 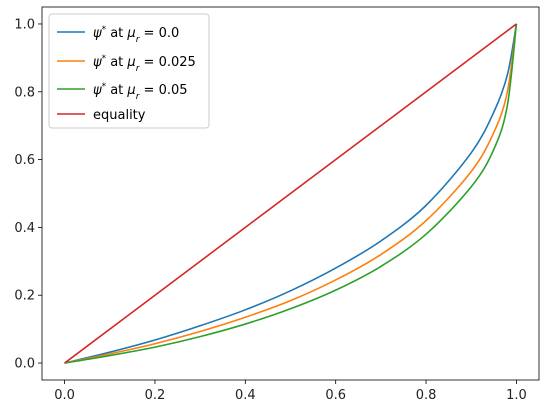 I want to click on x-tick-label: 0.2, so click(x=155, y=395).